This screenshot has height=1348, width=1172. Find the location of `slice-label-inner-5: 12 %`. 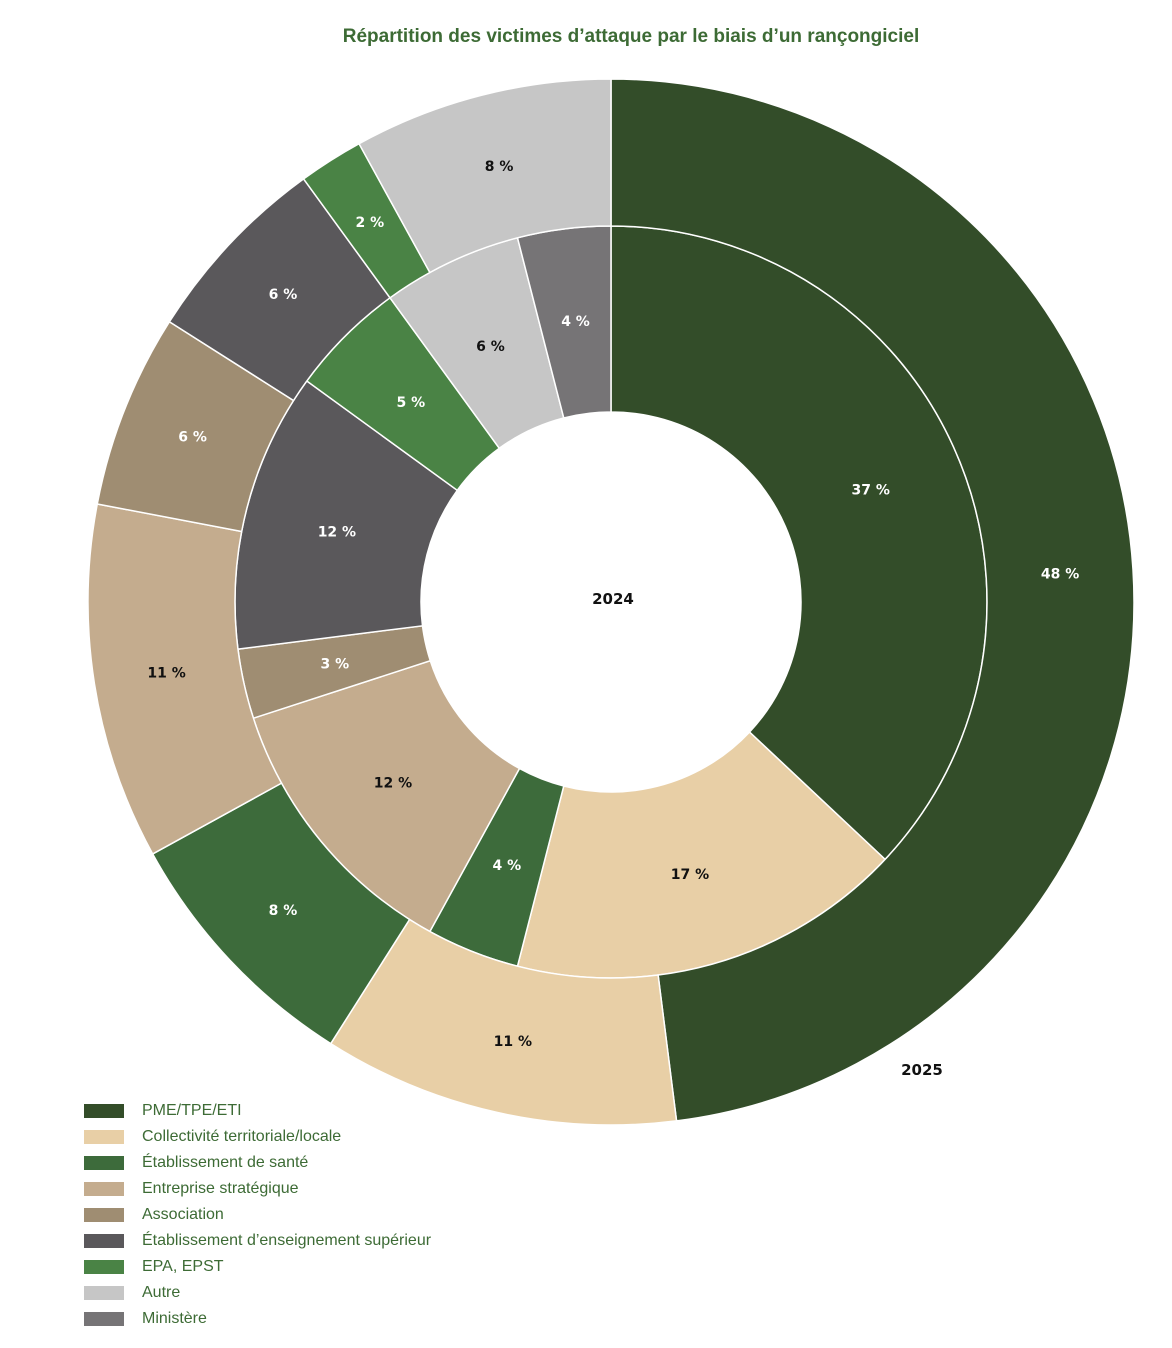

slice-label-inner-5: 12 % is located at coordinates (337, 533).